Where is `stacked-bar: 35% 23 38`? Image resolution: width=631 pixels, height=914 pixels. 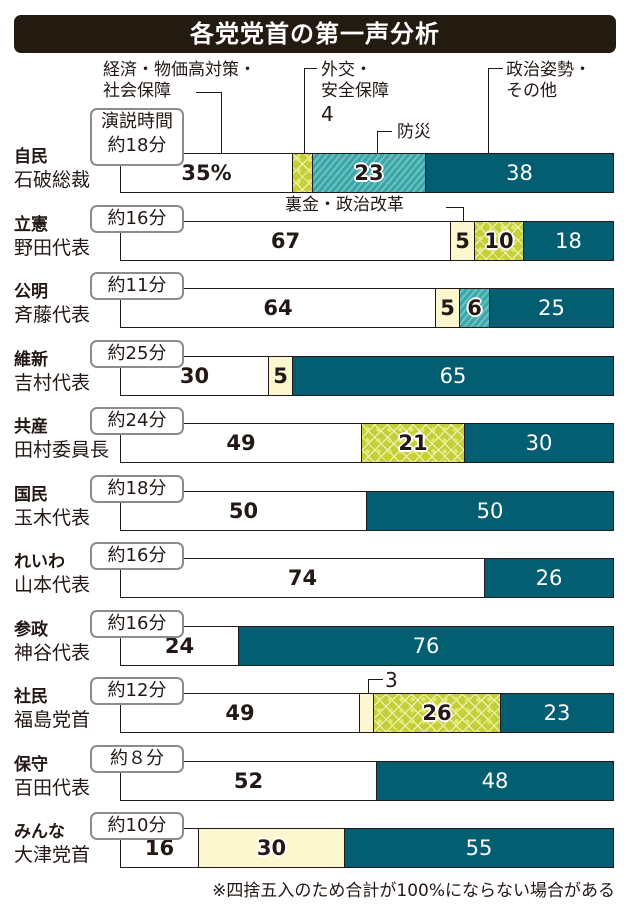 stacked-bar: 35% 23 38 is located at coordinates (367, 173).